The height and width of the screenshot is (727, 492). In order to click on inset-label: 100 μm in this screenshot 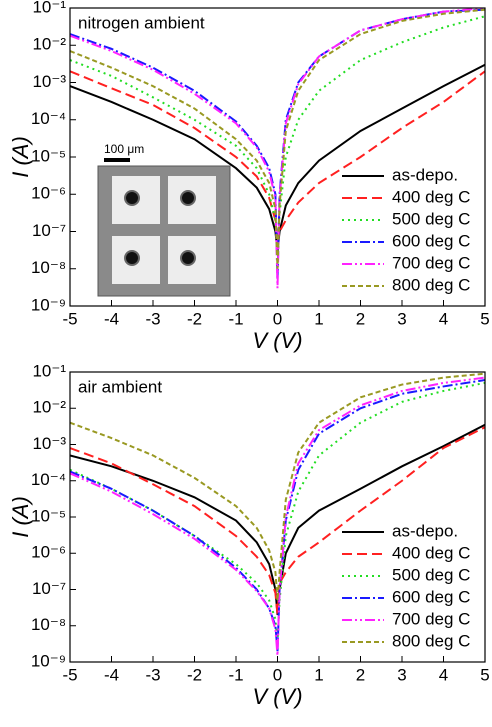, I will do `click(124, 149)`.